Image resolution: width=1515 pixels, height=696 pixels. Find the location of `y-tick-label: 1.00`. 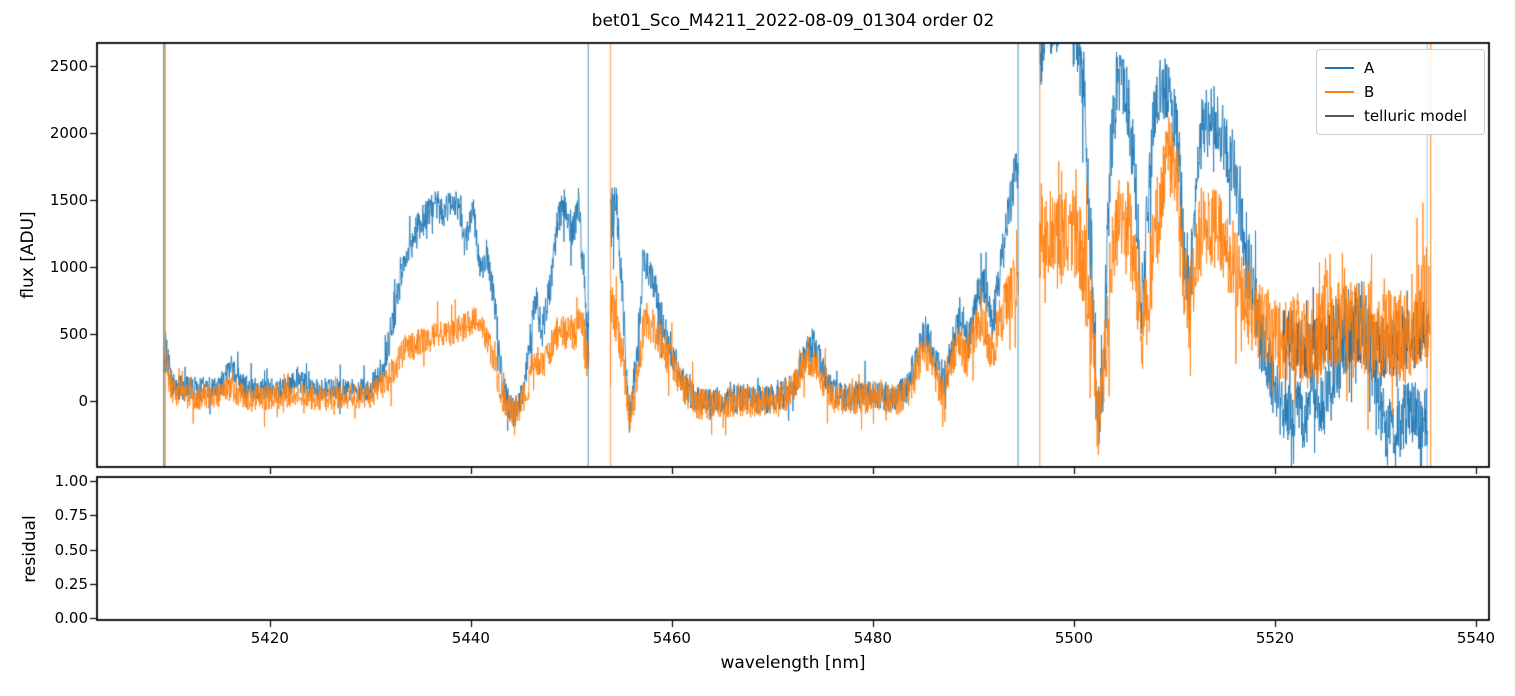

y-tick-label: 1.00 is located at coordinates (71, 481).